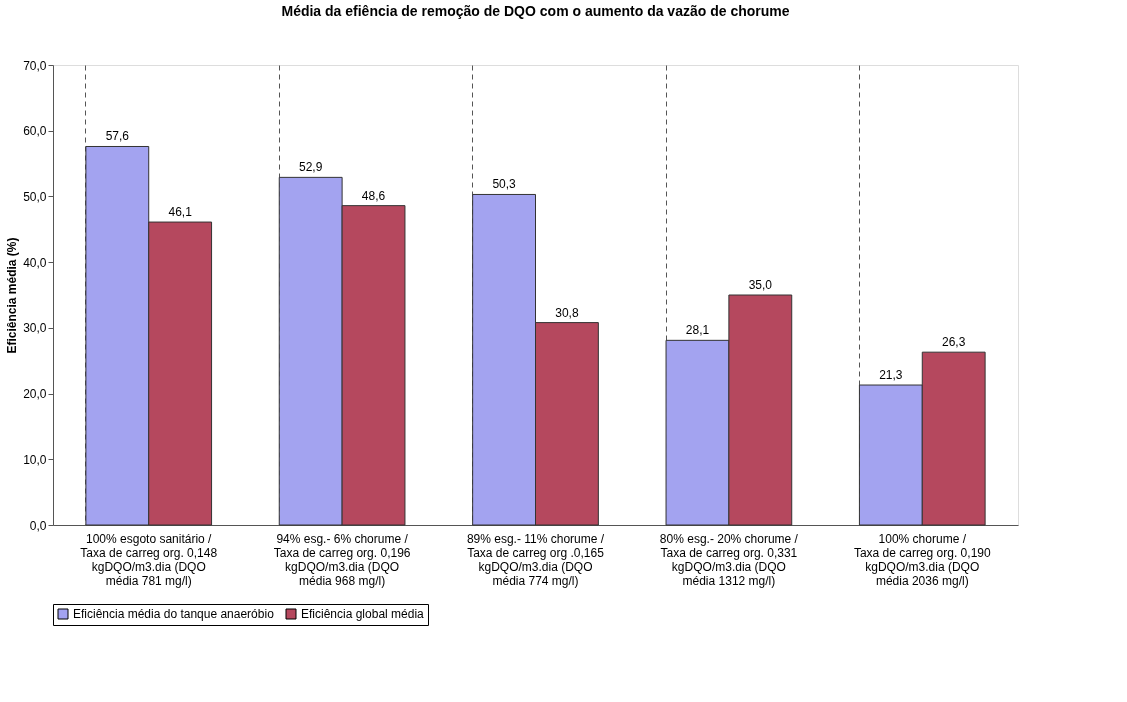  I want to click on x-tick-label: 80% esg.- 20% chorume / Taxa de carreg org. 0,331 kgDQO/m3.dia (DQO média 1312 mg/l), so click(729, 559).